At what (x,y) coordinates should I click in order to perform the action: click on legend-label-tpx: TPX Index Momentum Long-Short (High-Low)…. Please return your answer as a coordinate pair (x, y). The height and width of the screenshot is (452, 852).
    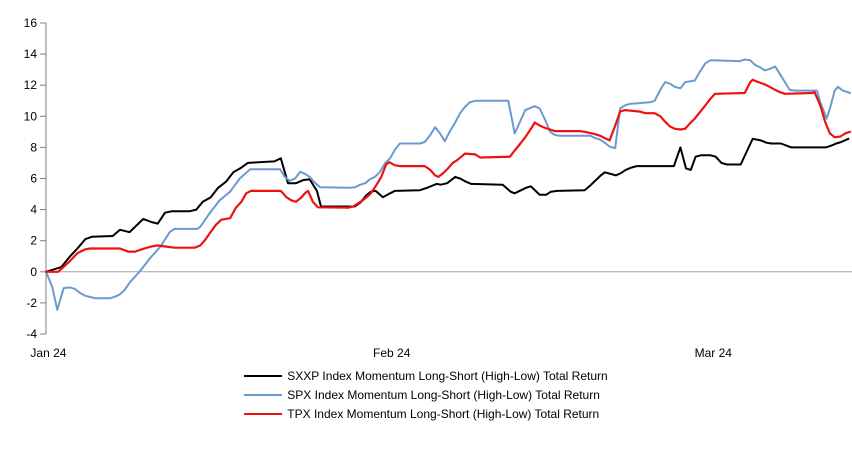
    Looking at the image, I should click on (443, 414).